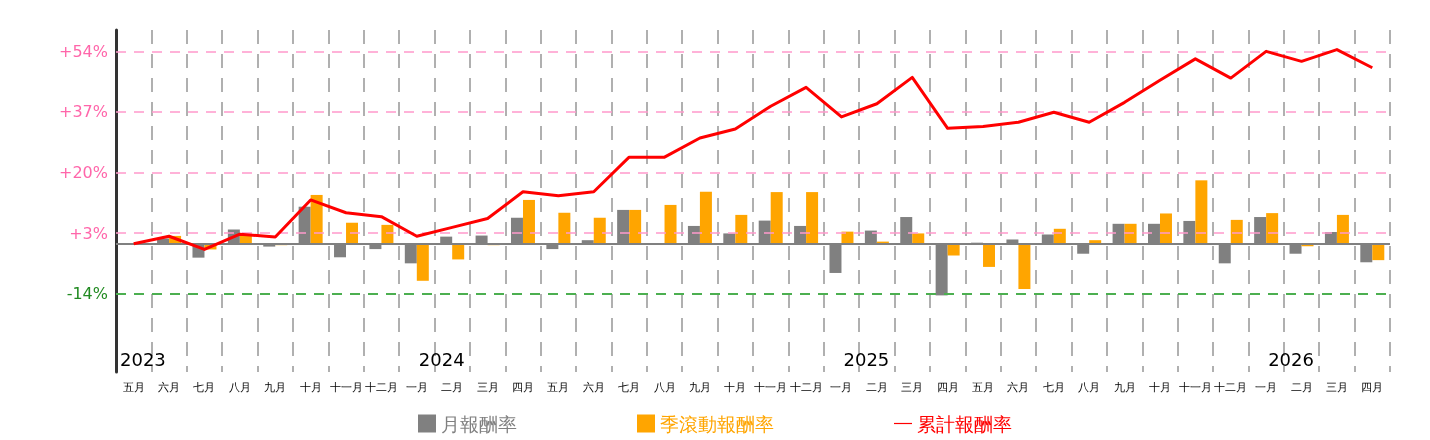 This screenshot has width=1430, height=440. I want to click on y-tick-label: +37%, so click(83, 112).